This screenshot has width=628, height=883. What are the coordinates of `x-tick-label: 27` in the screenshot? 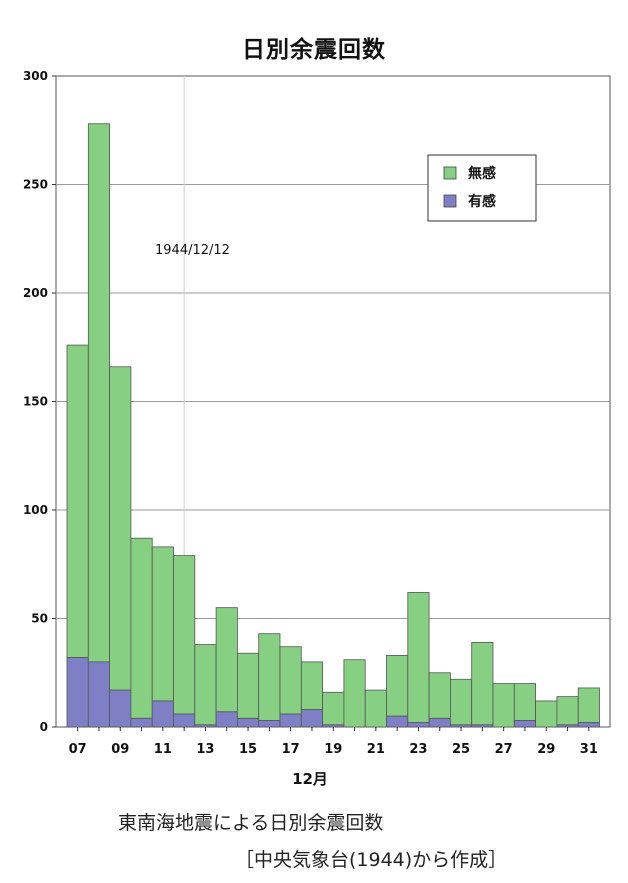 It's located at (504, 749).